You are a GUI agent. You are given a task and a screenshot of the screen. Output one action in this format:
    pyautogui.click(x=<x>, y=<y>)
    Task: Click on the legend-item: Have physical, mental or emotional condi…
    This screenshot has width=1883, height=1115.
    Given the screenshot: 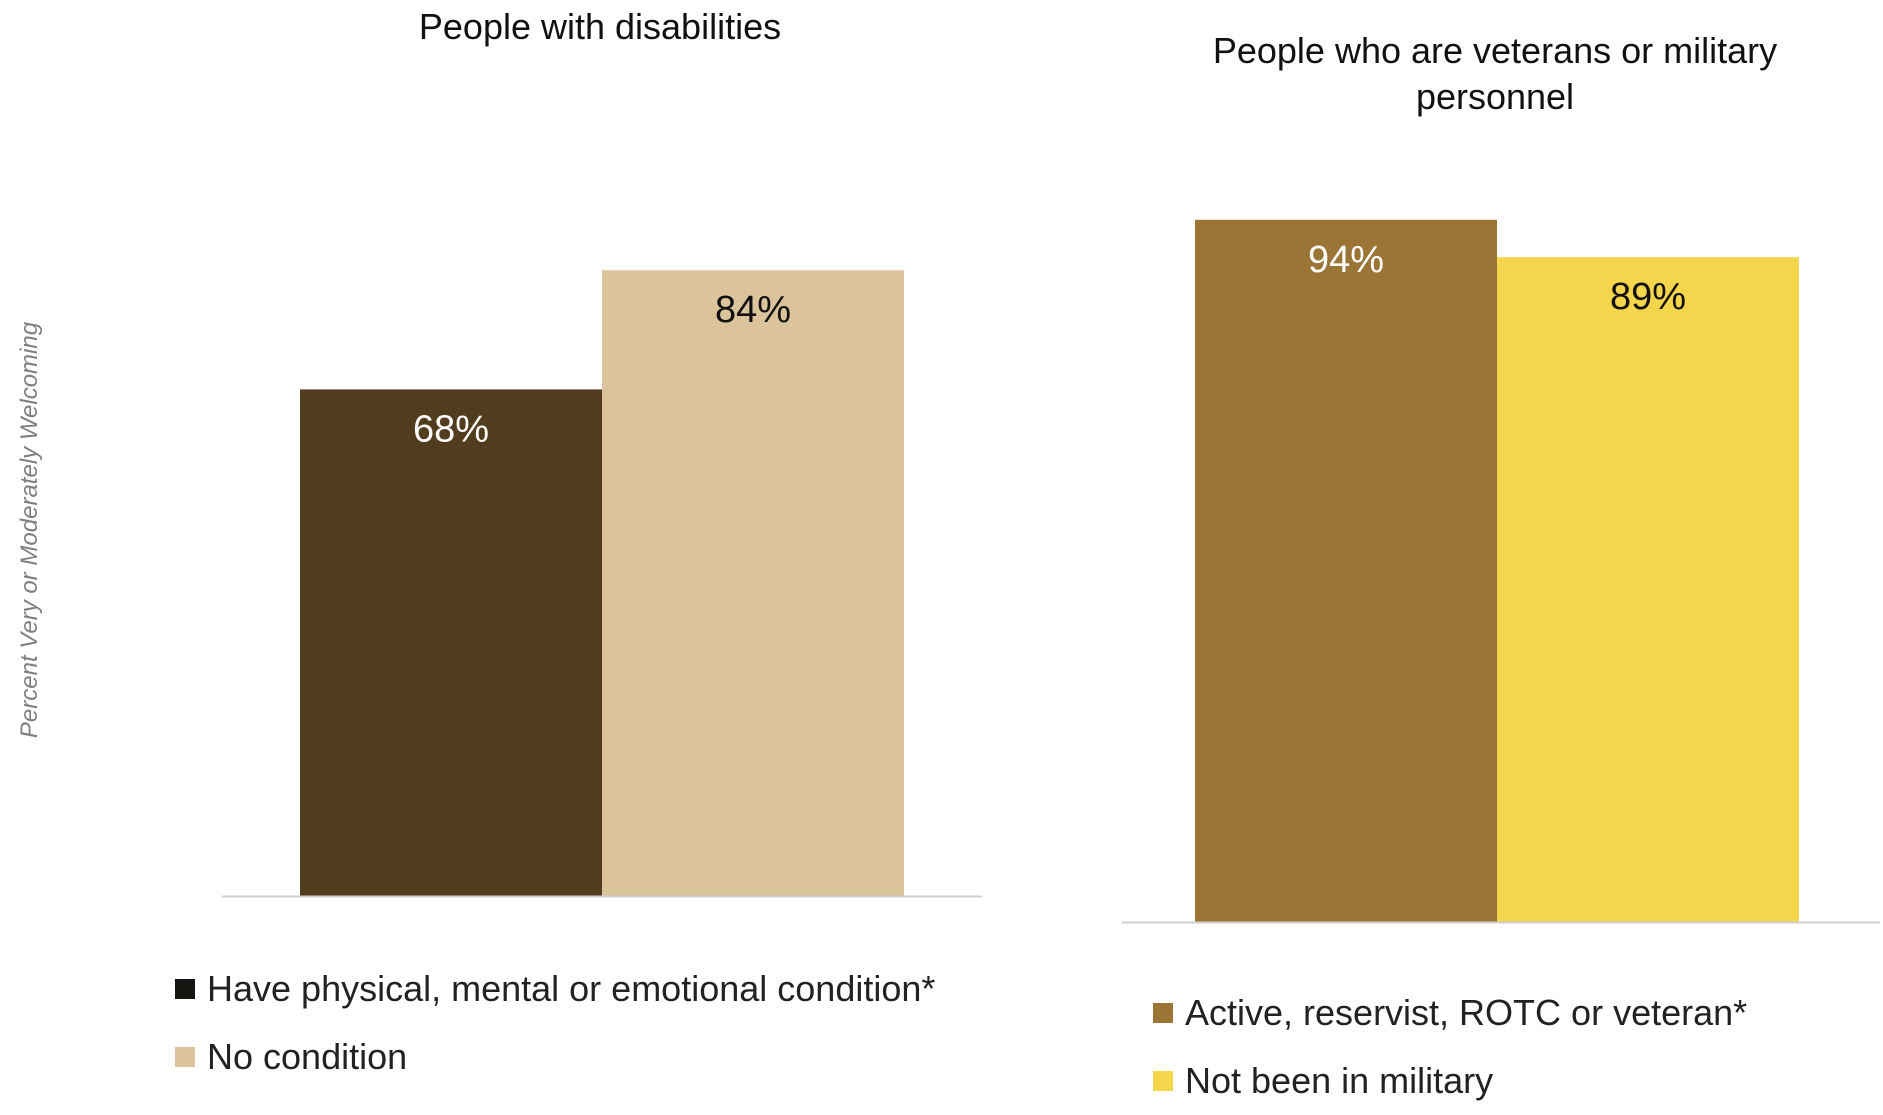 What is the action you would take?
    pyautogui.click(x=555, y=989)
    